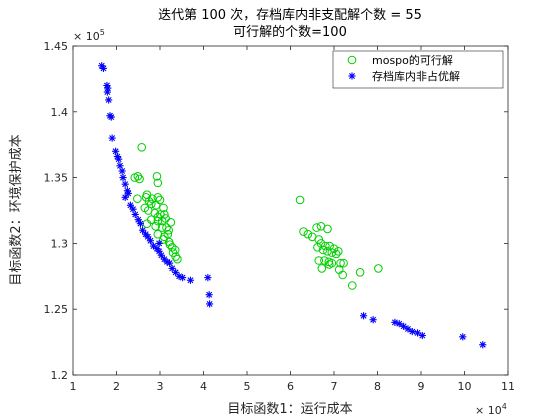 This screenshot has height=420, width=560. I want to click on y-axis-label: 目标函数2：环境保护成本, so click(16, 209).